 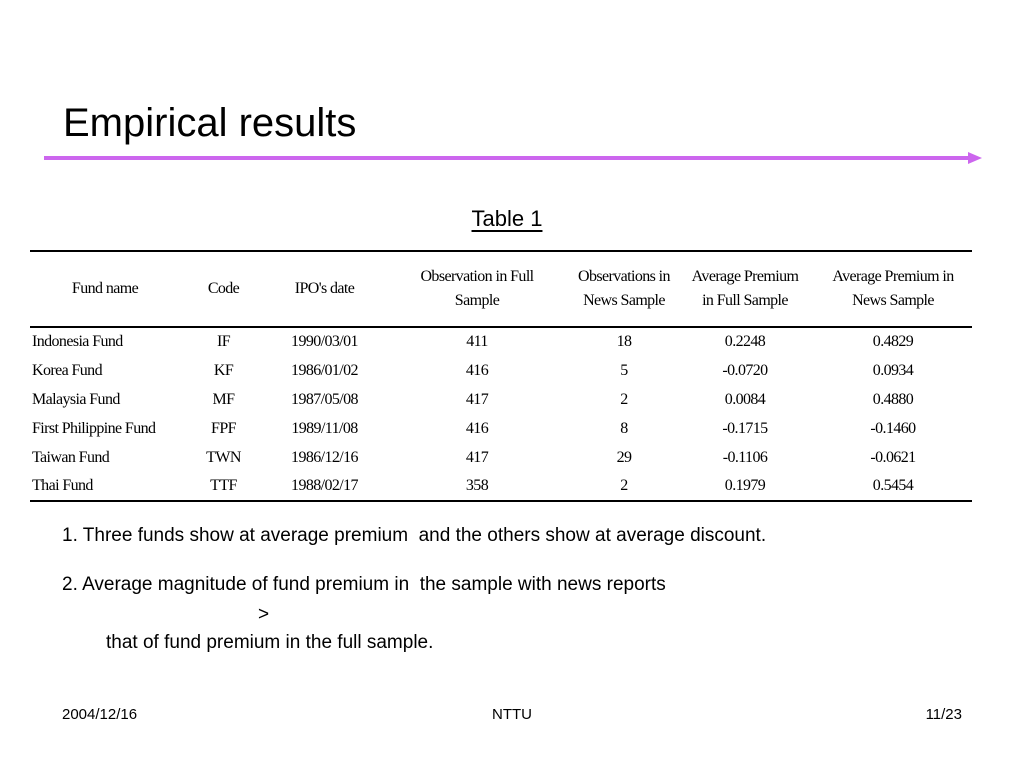 What do you see at coordinates (264, 614) in the screenshot?
I see `note-2-greater-than: >` at bounding box center [264, 614].